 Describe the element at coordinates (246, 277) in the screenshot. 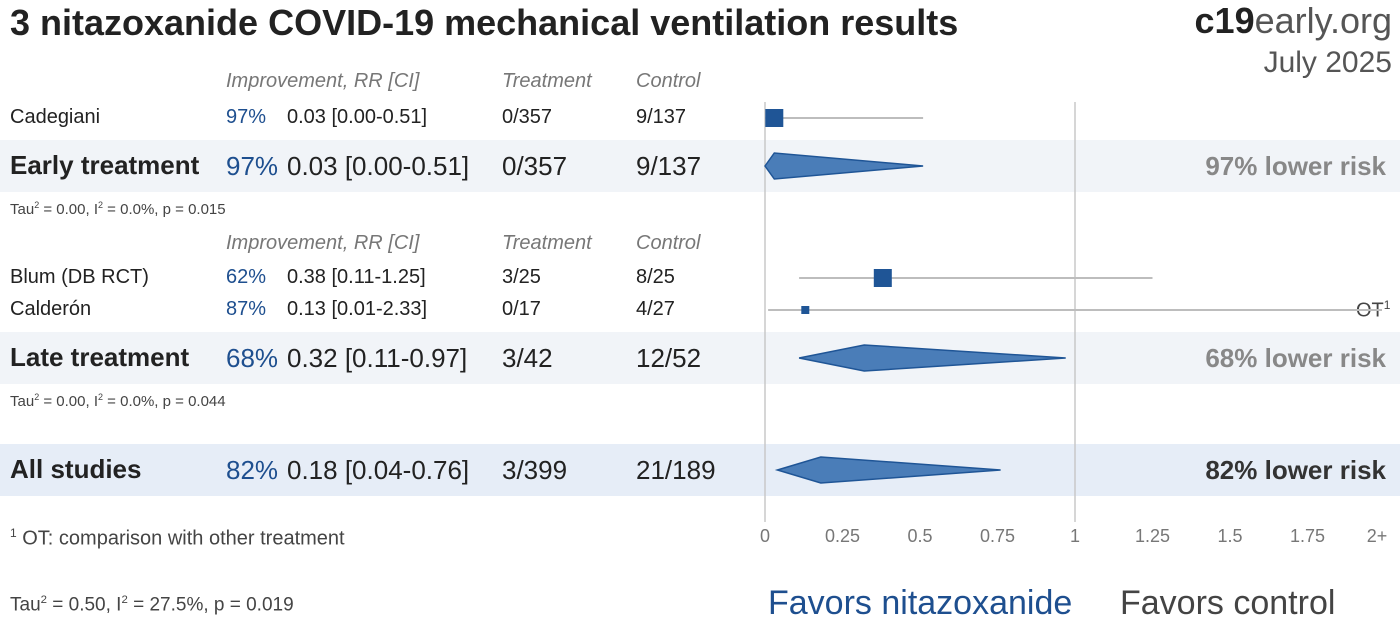

I see `study-improvement: 62%` at that location.